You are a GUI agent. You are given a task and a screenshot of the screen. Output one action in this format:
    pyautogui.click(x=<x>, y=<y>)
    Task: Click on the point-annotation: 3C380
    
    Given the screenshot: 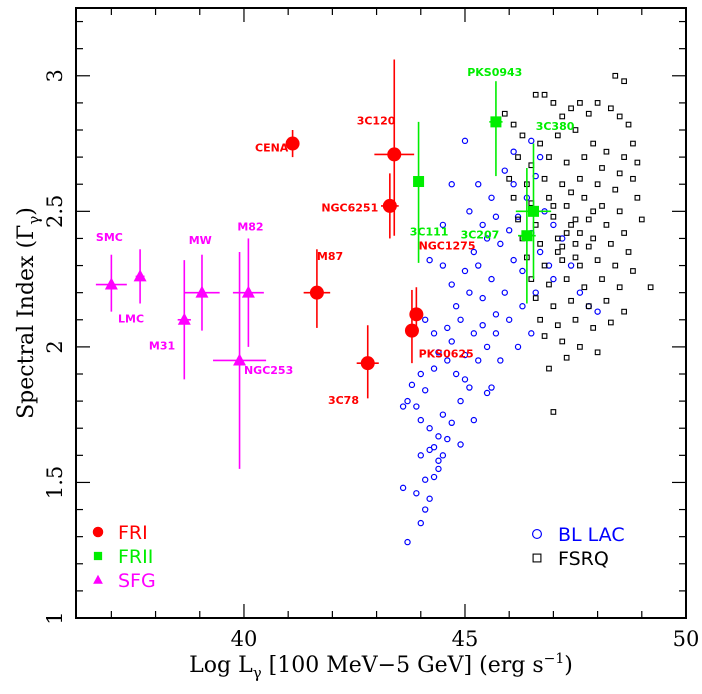 What is the action you would take?
    pyautogui.click(x=555, y=126)
    